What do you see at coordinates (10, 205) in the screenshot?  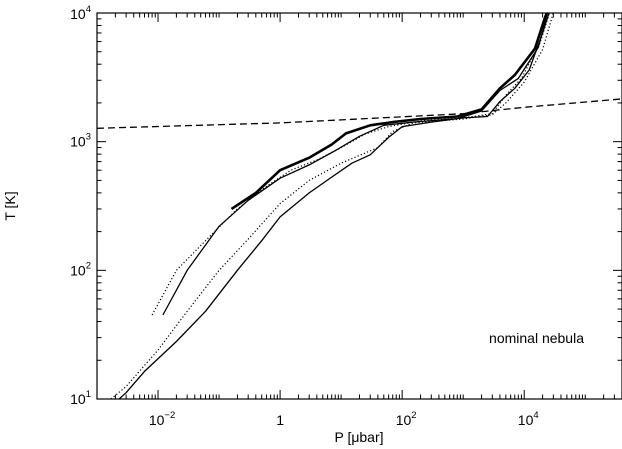 I see `y-axis-label: T [K]` at bounding box center [10, 205].